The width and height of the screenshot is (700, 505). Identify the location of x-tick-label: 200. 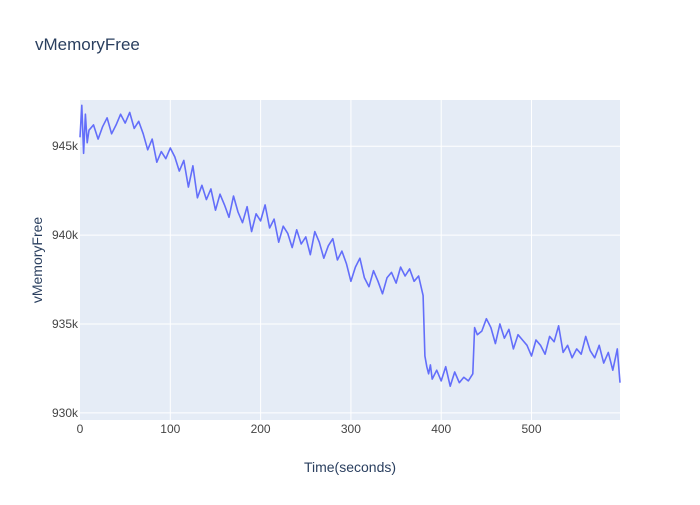
(261, 429).